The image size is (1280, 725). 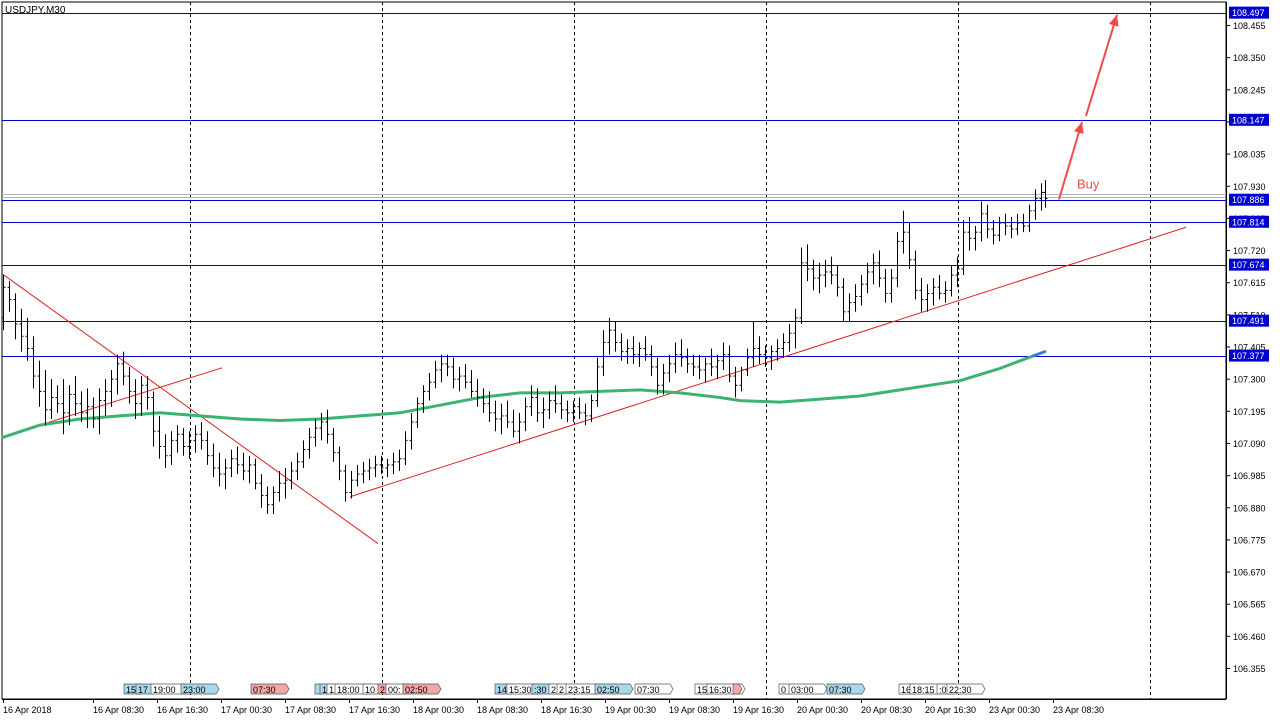 I want to click on symbol-label: USDJPY,M30, so click(x=35, y=10).